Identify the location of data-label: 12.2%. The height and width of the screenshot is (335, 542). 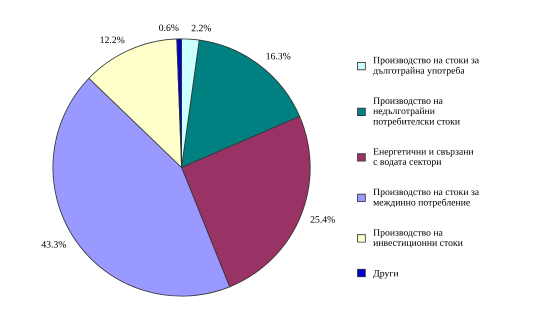
(112, 40).